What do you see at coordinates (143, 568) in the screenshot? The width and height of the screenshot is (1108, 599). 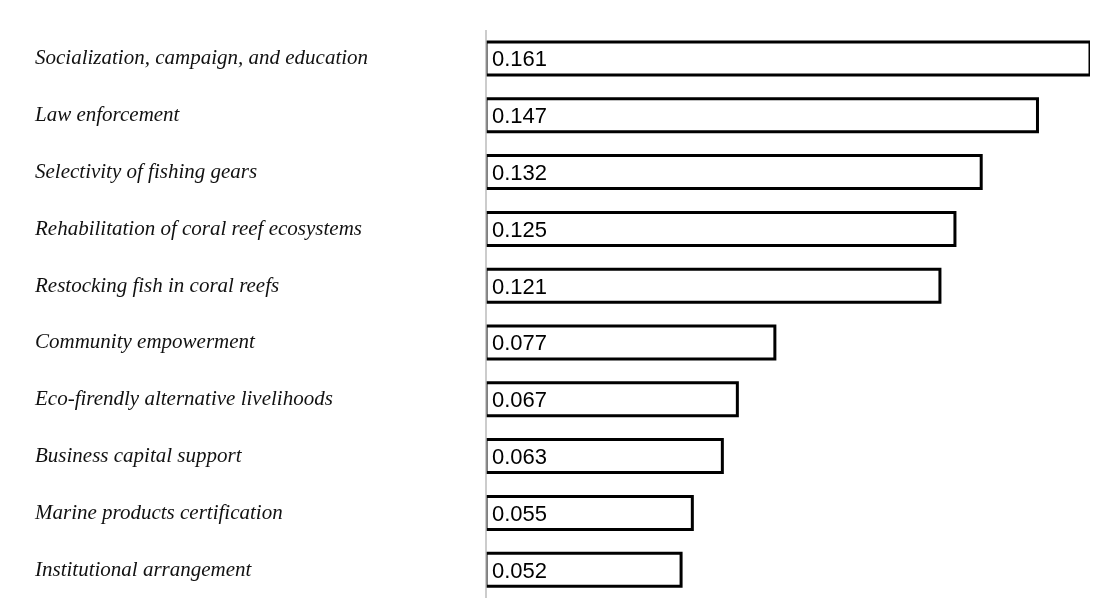 I see `y-tick-label: Institutional arrangement` at bounding box center [143, 568].